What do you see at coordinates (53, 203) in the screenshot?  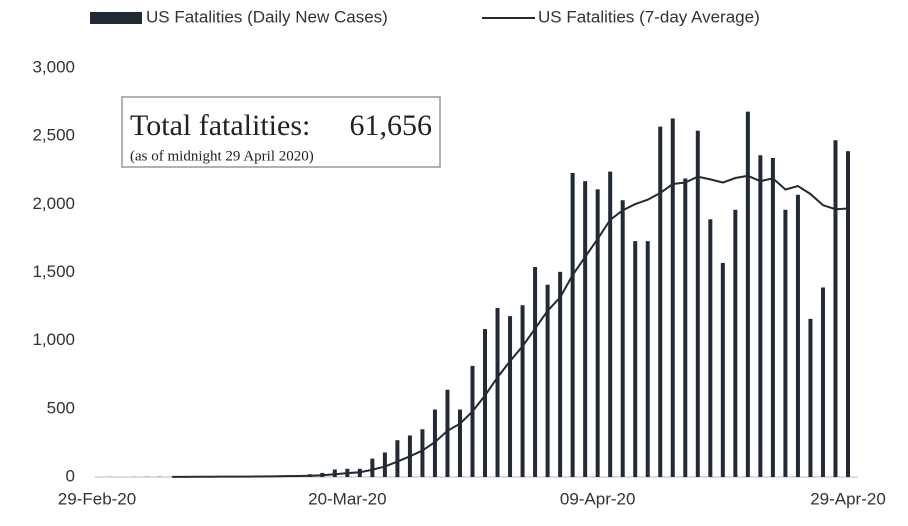 I see `y-tick-label: 2,000` at bounding box center [53, 203].